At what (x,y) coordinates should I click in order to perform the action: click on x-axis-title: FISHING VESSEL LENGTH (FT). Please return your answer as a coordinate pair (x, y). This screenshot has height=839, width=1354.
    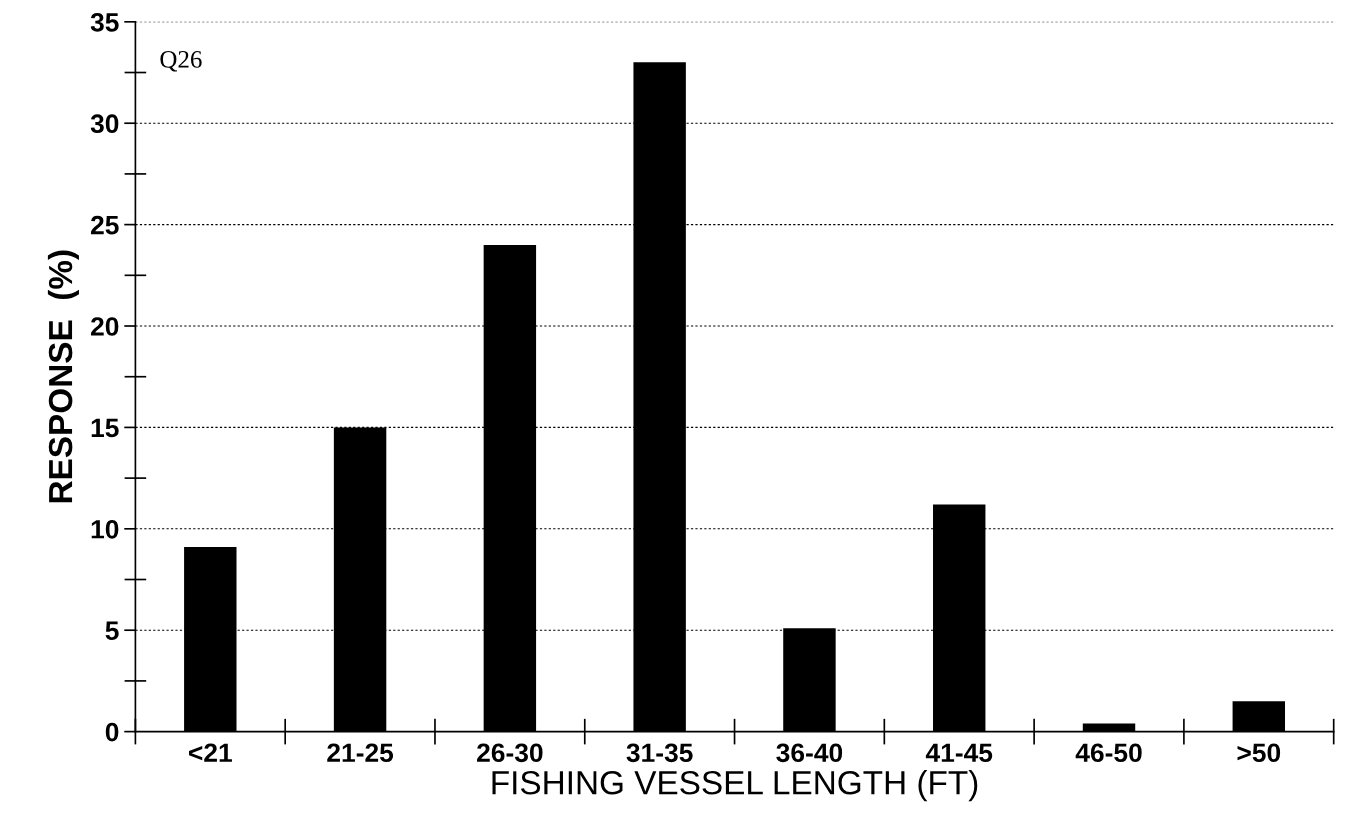
    Looking at the image, I should click on (735, 786).